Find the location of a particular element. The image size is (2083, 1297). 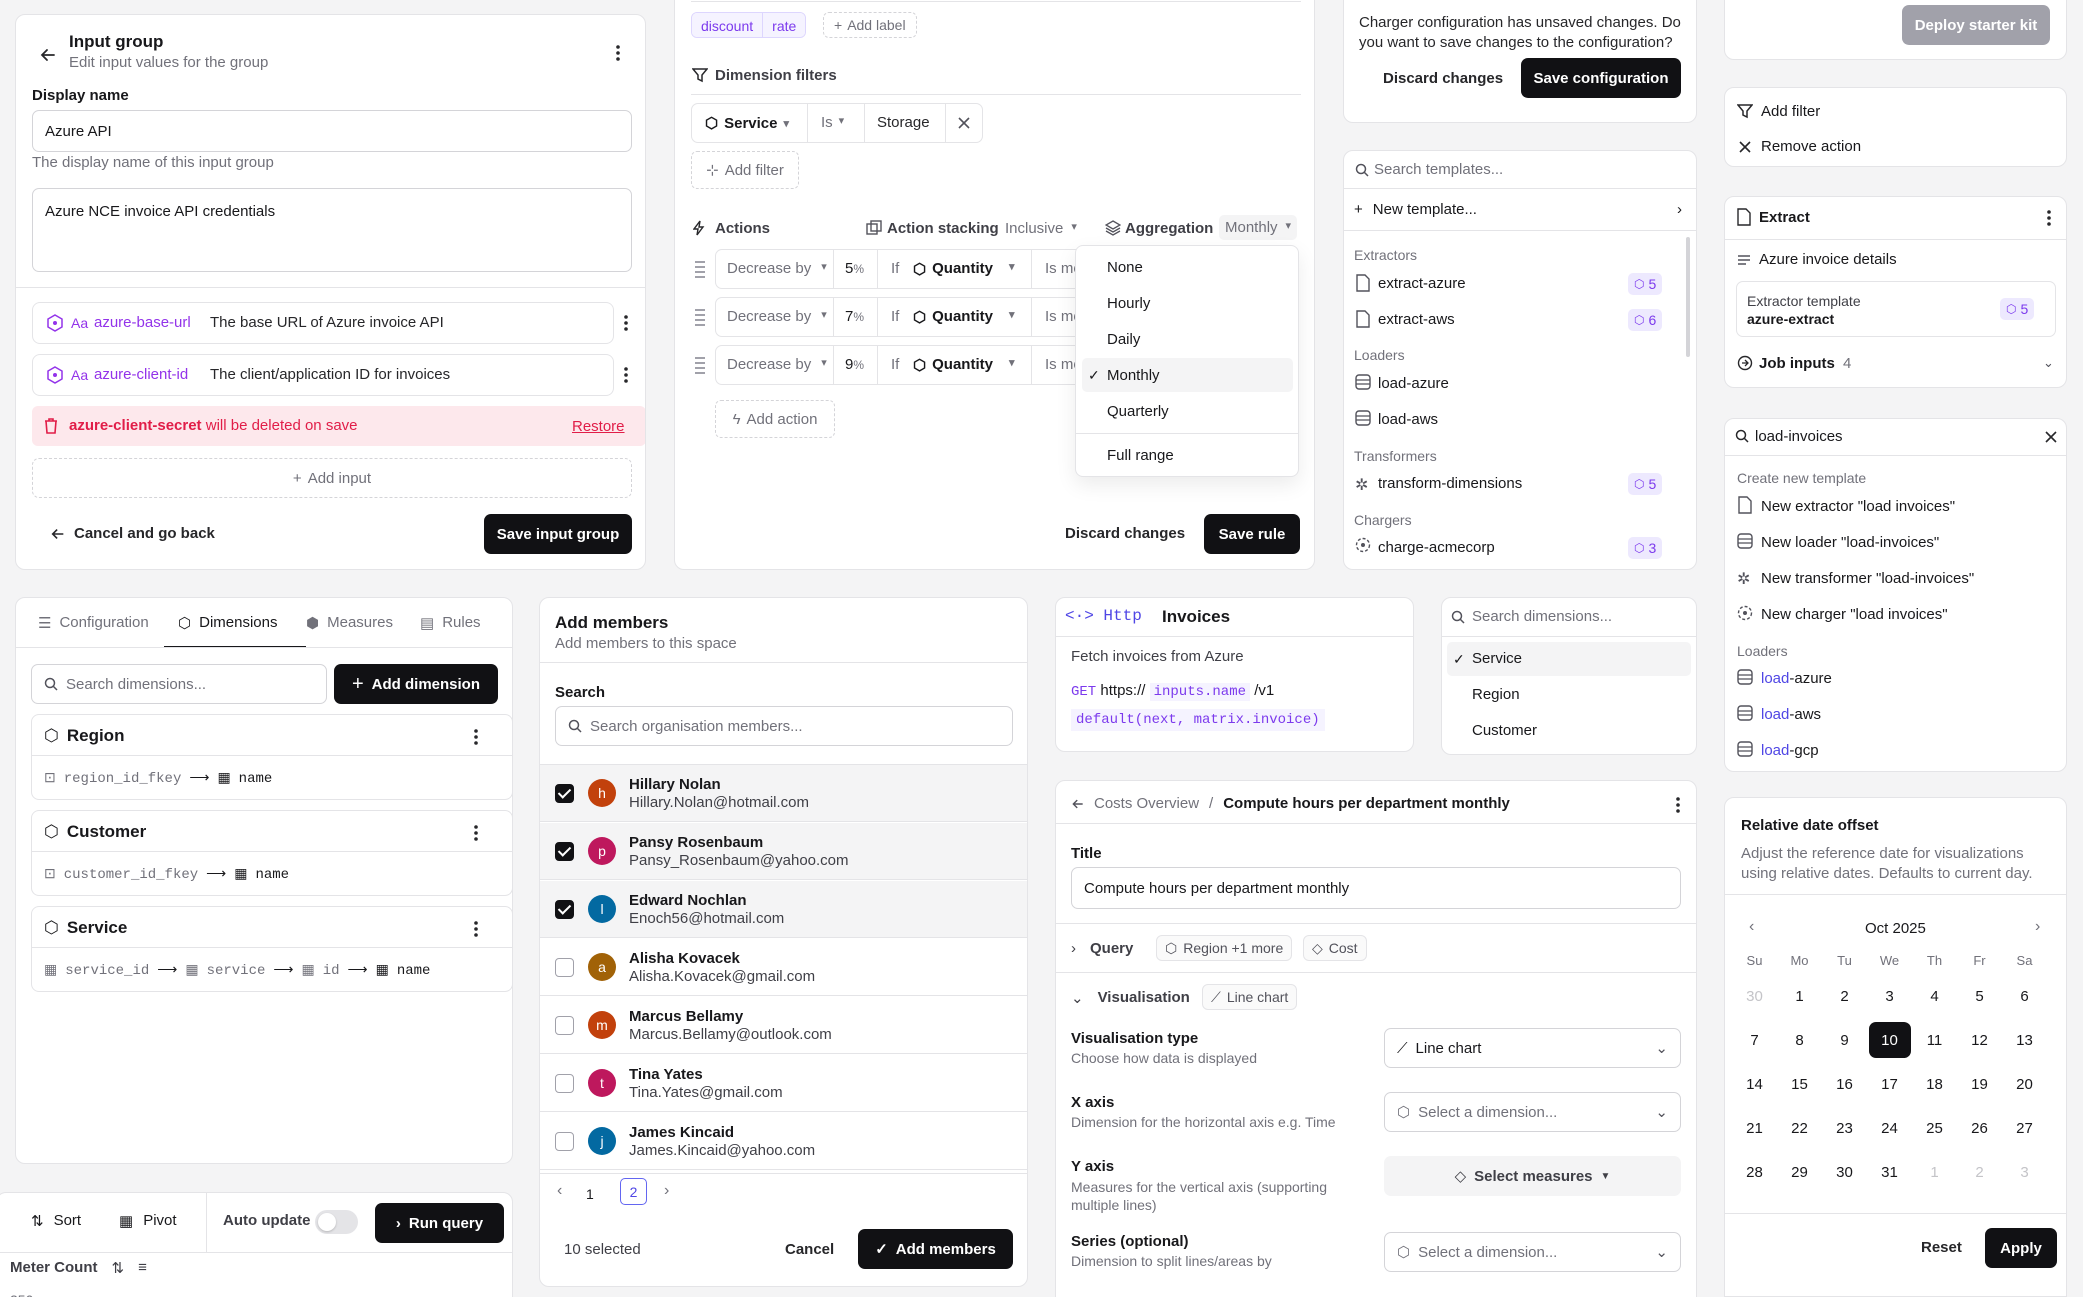

description-textarea: Azure NCE invoice API credentials is located at coordinates (332, 230).